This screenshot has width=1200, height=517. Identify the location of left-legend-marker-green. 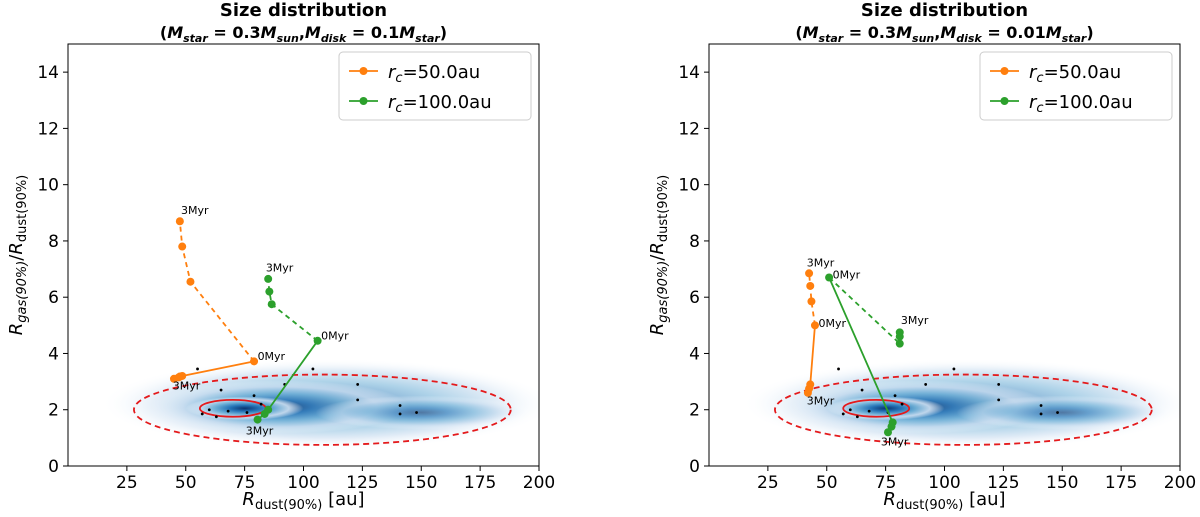
(363, 101).